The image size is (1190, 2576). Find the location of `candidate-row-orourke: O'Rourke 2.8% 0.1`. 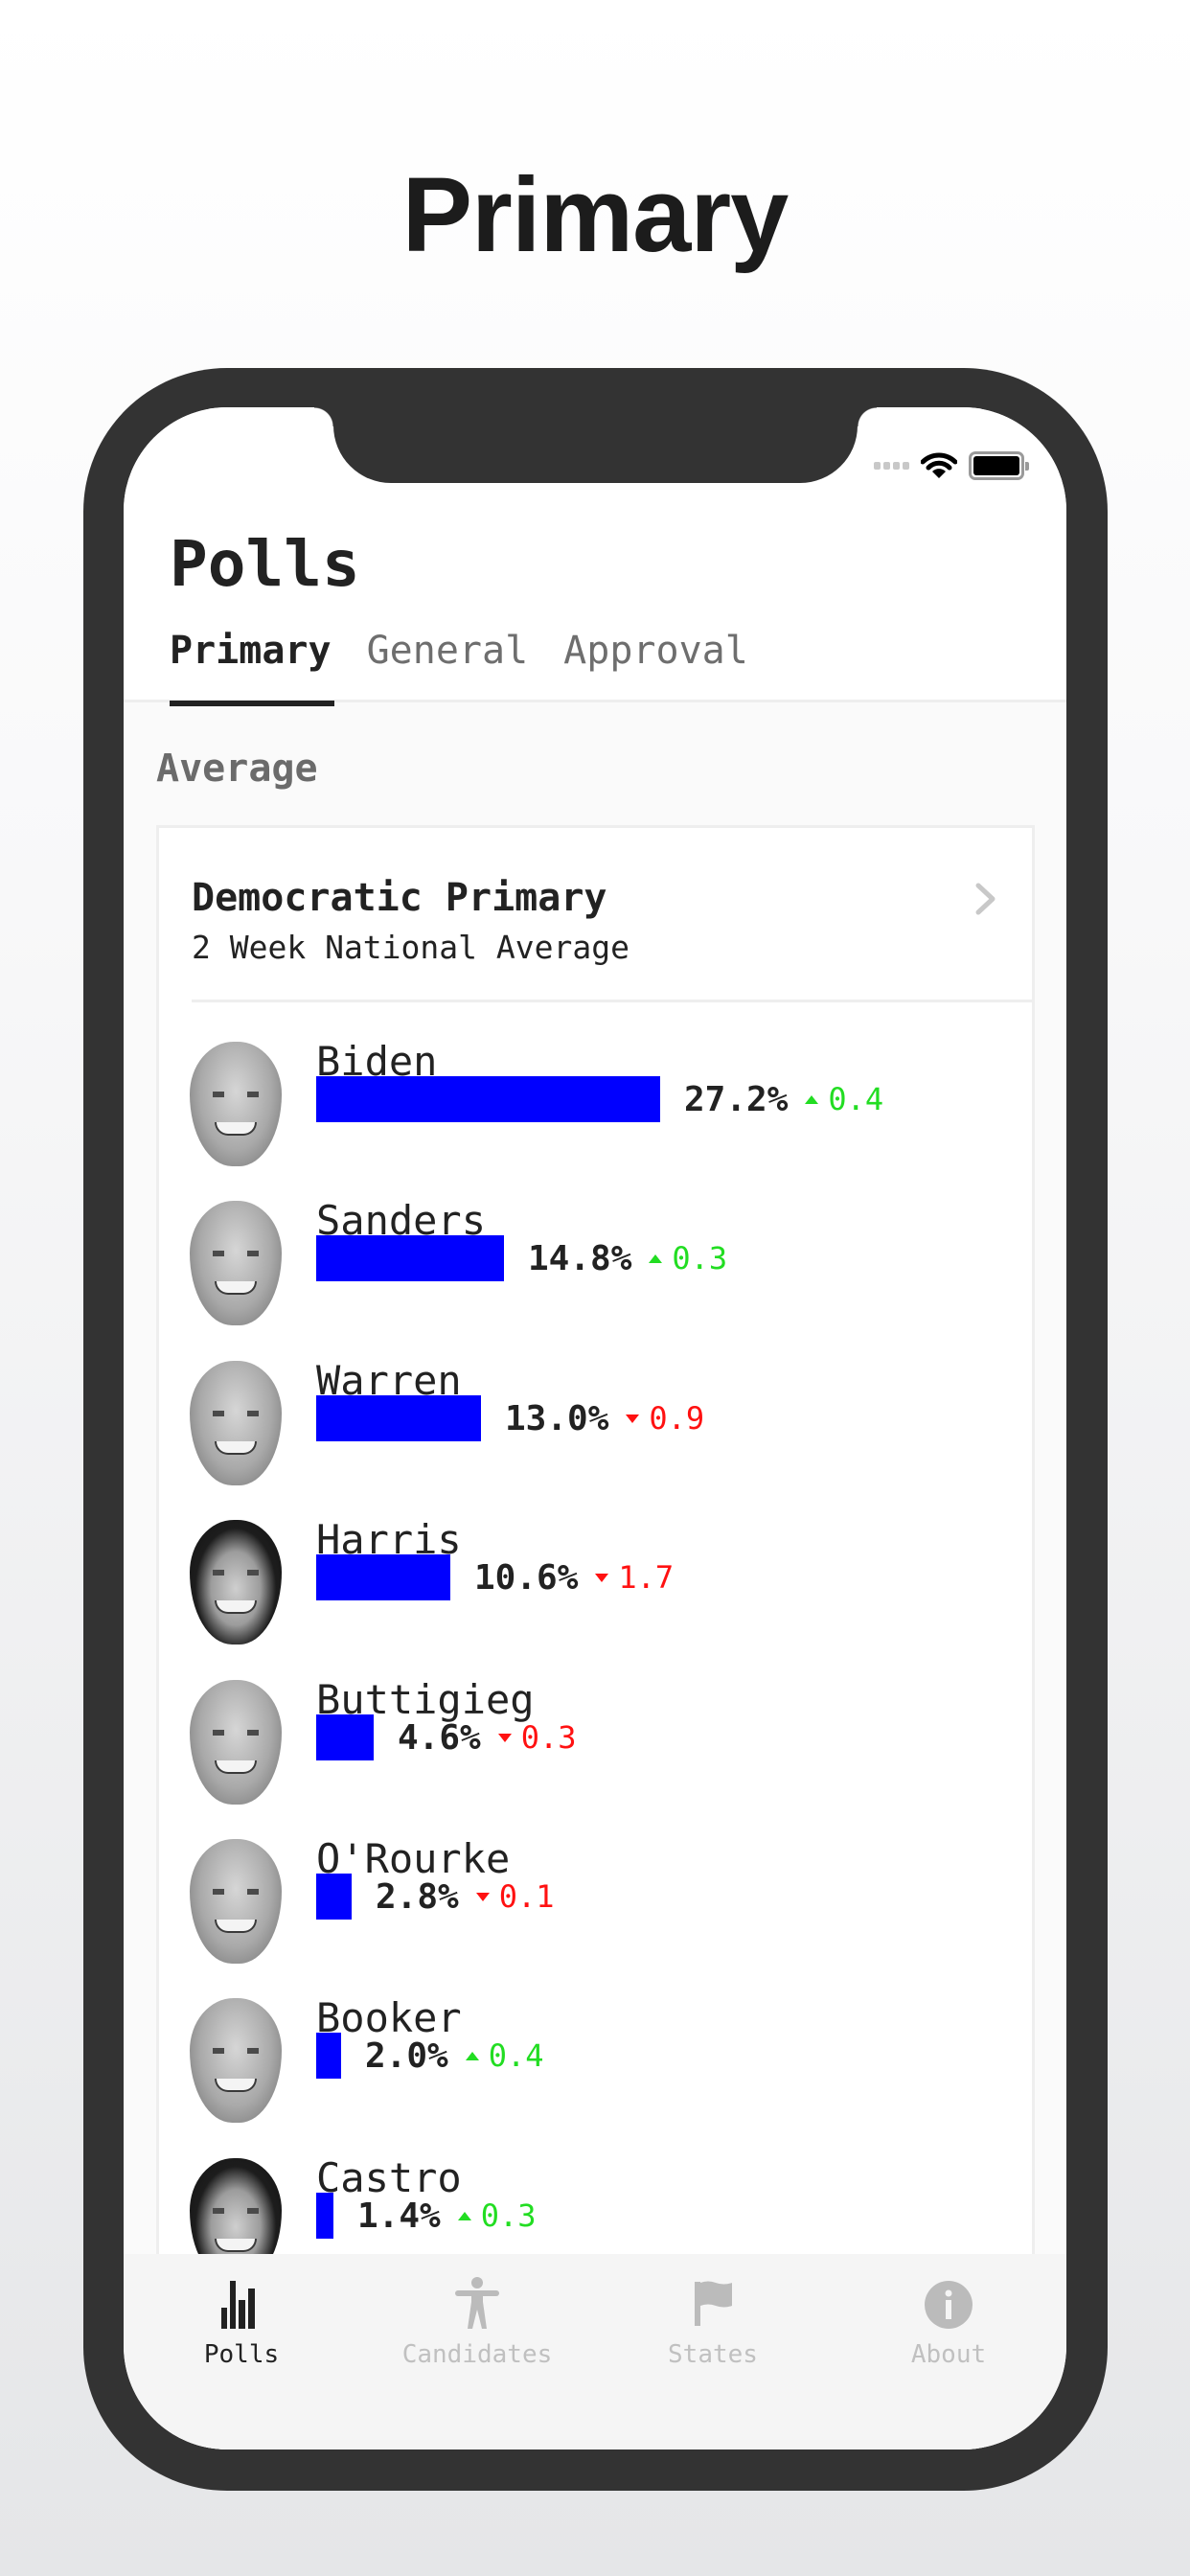

candidate-row-orourke: O'Rourke 2.8% 0.1 is located at coordinates (595, 1883).